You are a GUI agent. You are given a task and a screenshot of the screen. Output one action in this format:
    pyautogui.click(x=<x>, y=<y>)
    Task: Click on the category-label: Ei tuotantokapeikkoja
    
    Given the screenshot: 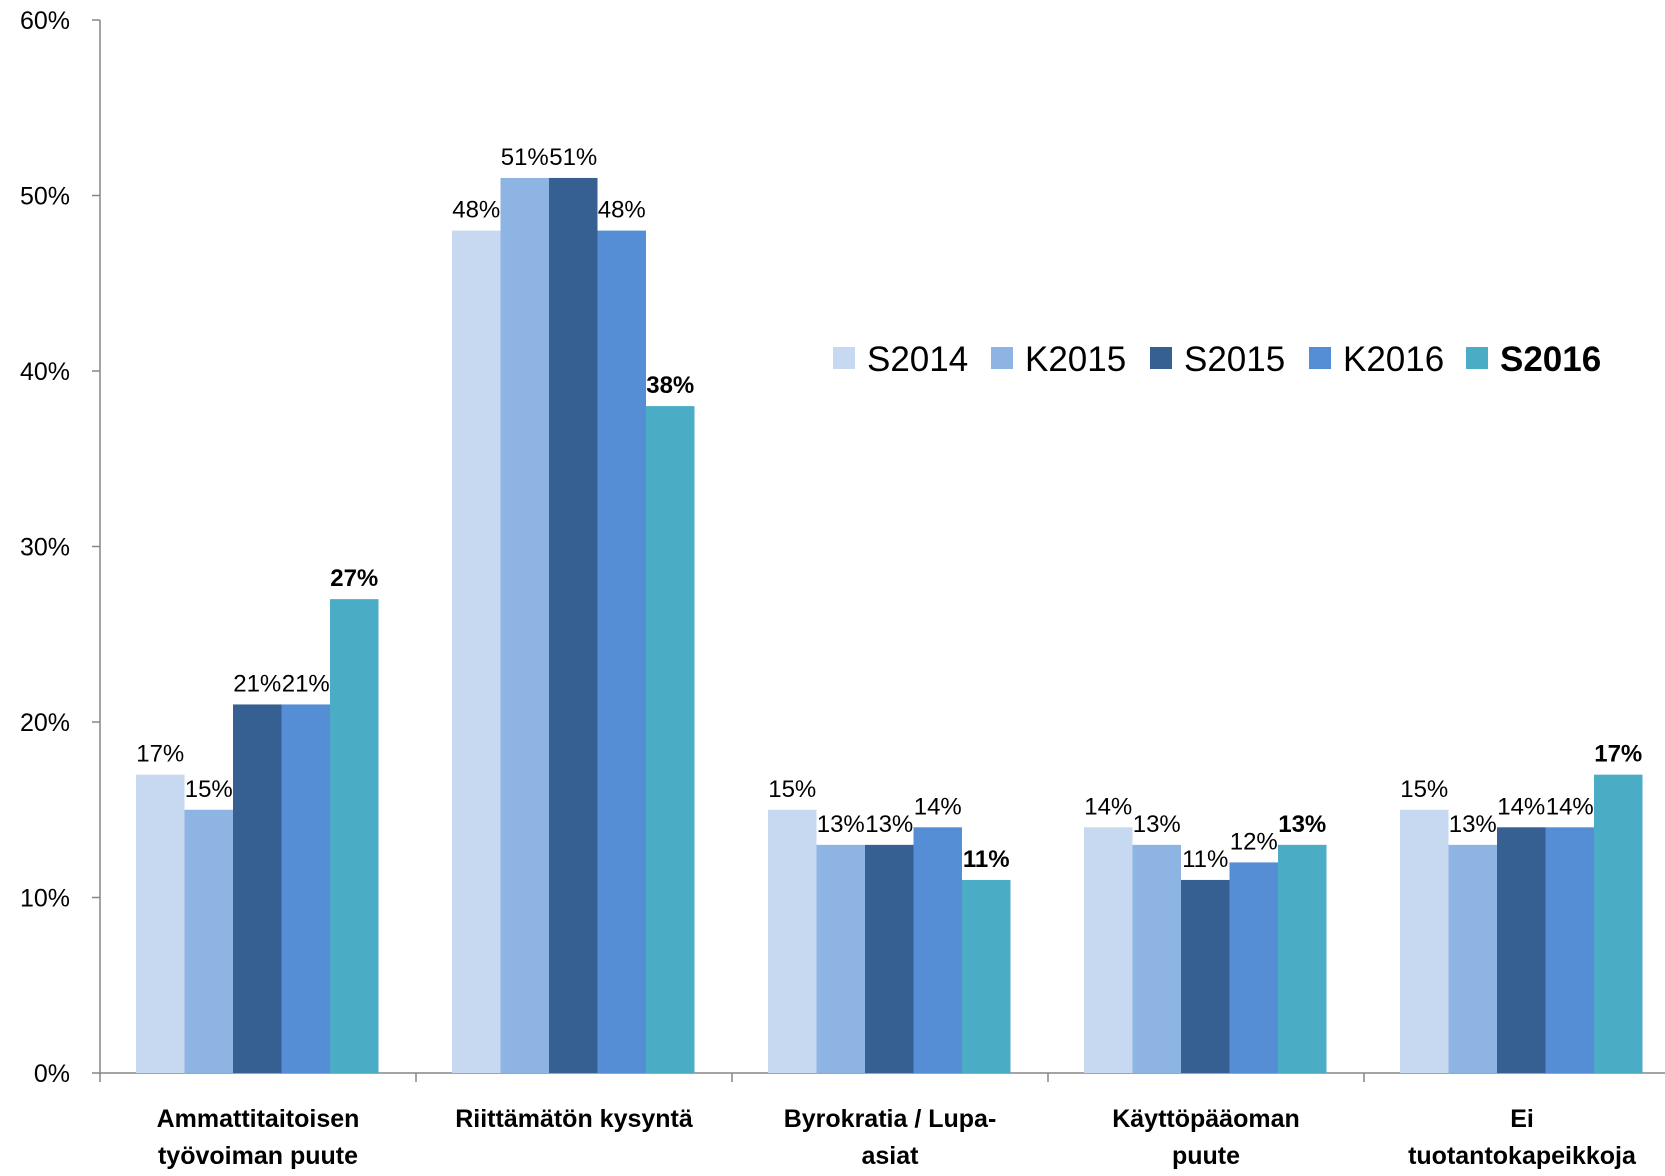 What is the action you would take?
    pyautogui.click(x=1522, y=1137)
    